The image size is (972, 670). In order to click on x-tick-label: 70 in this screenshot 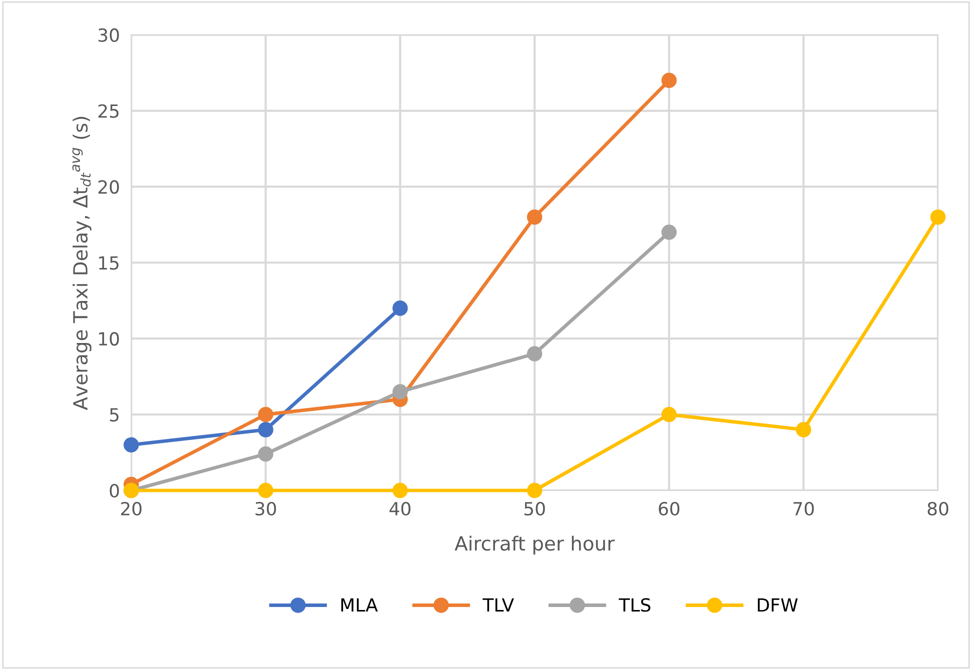, I will do `click(804, 509)`.